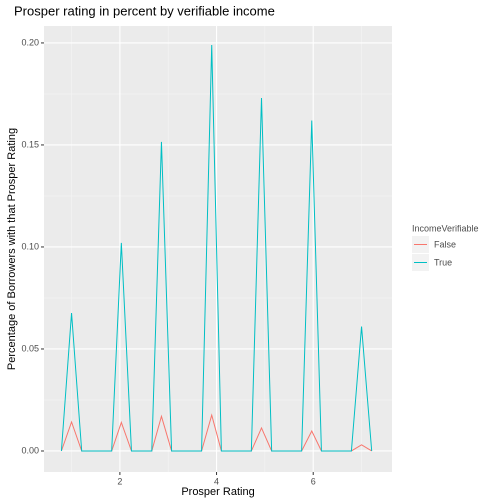 The image size is (504, 504). What do you see at coordinates (119, 481) in the screenshot?
I see `x-tick-label: 2` at bounding box center [119, 481].